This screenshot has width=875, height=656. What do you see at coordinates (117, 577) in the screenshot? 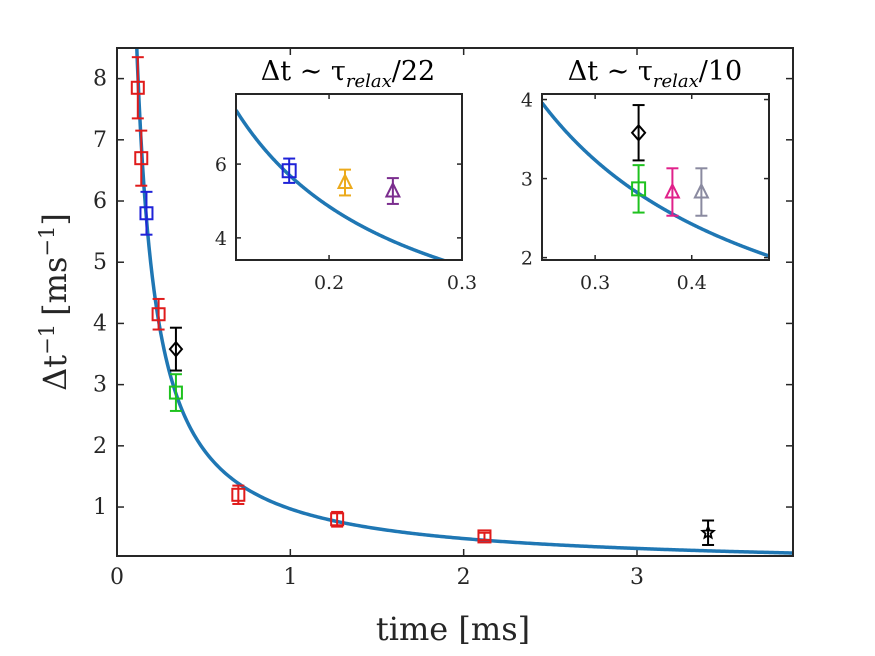
I see `main-x-tick-label: 0` at bounding box center [117, 577].